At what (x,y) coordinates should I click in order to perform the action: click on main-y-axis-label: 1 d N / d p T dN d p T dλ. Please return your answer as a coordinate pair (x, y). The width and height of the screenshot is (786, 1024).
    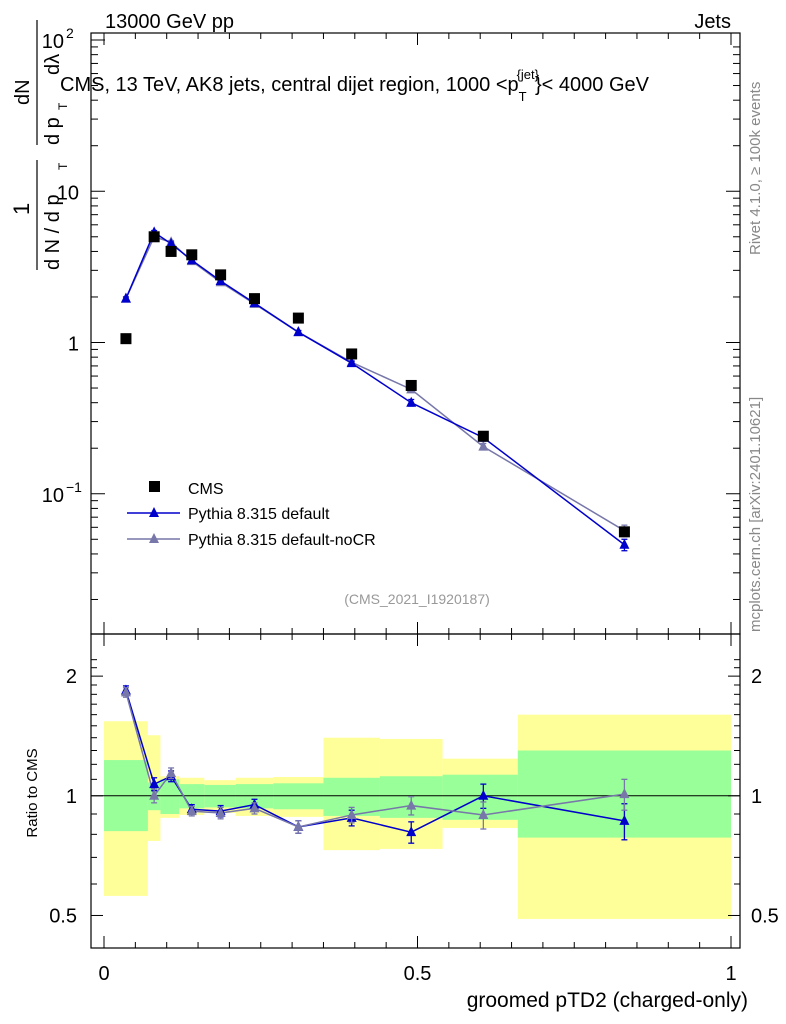
    Looking at the image, I should click on (39, 145).